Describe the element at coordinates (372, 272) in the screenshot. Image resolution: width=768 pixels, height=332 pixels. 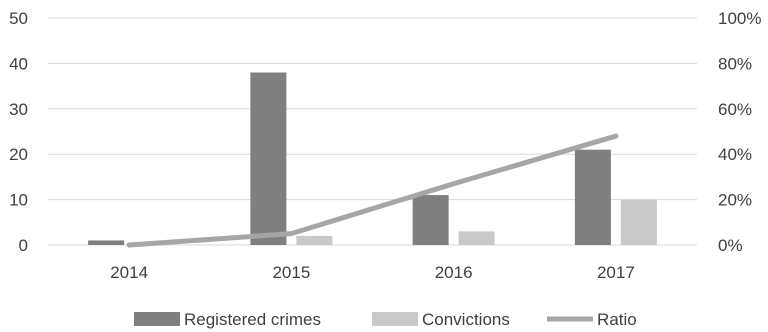
I see `x-axis: 2014 2015 2016 2017` at that location.